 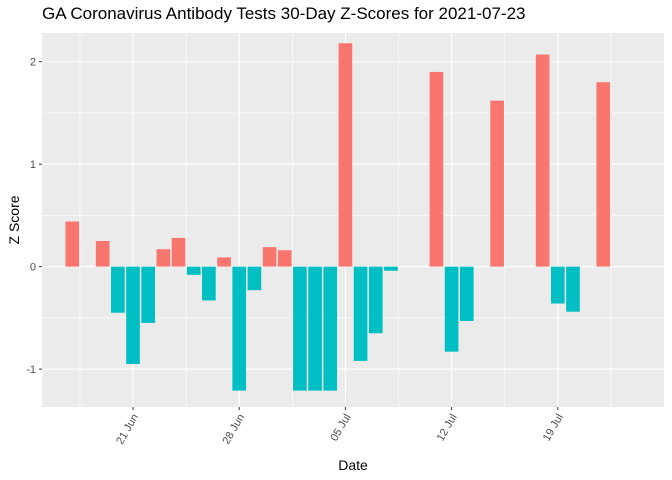 I want to click on x-axis: 21 Jun 28 Jun 05 Jul 12 Jul 19 Jul, so click(x=340, y=427).